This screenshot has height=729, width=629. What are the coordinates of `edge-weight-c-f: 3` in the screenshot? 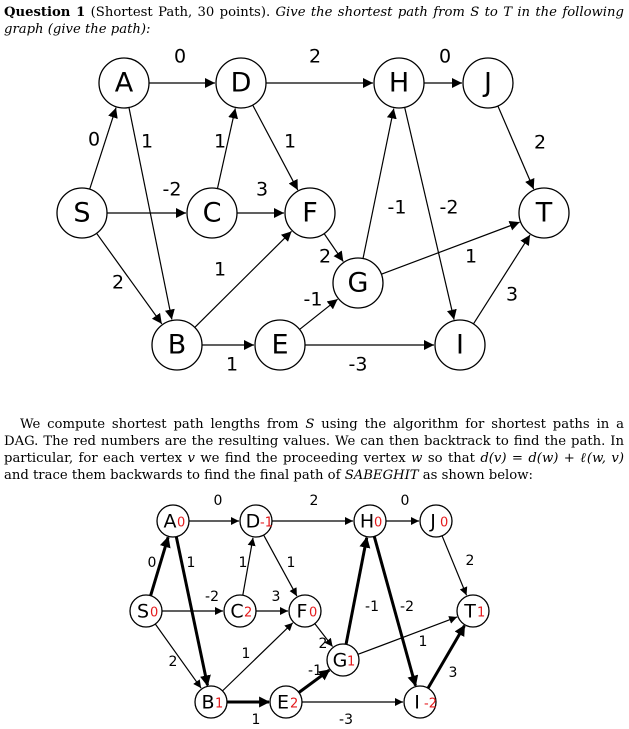 It's located at (276, 597).